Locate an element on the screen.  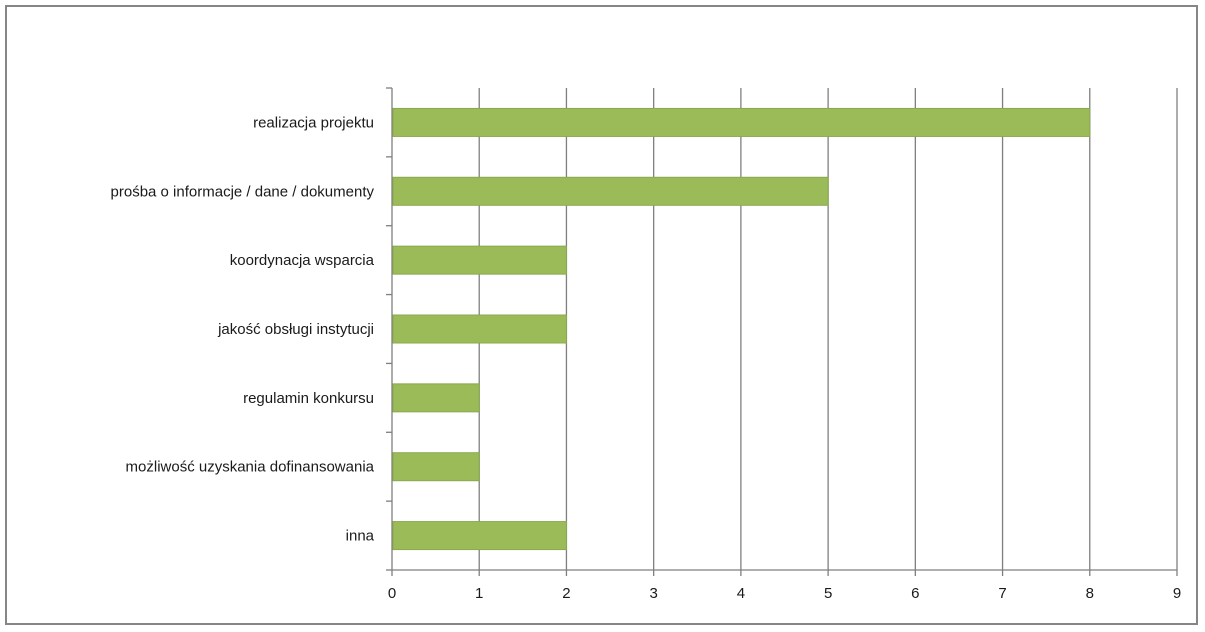
x-tick-label: 4 is located at coordinates (741, 593).